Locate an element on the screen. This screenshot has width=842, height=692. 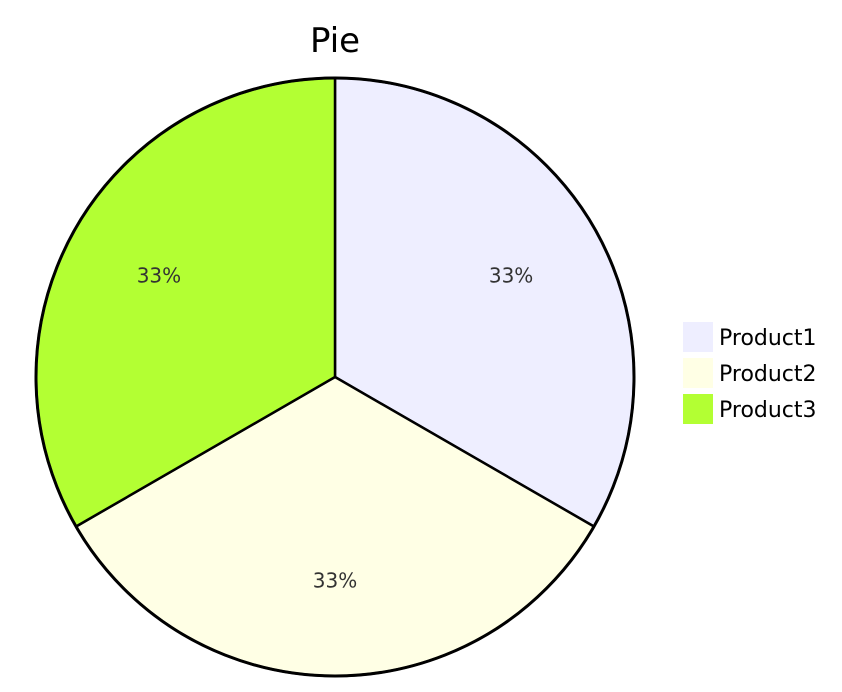
legend: Product1 Product2 Product3 is located at coordinates (750, 373).